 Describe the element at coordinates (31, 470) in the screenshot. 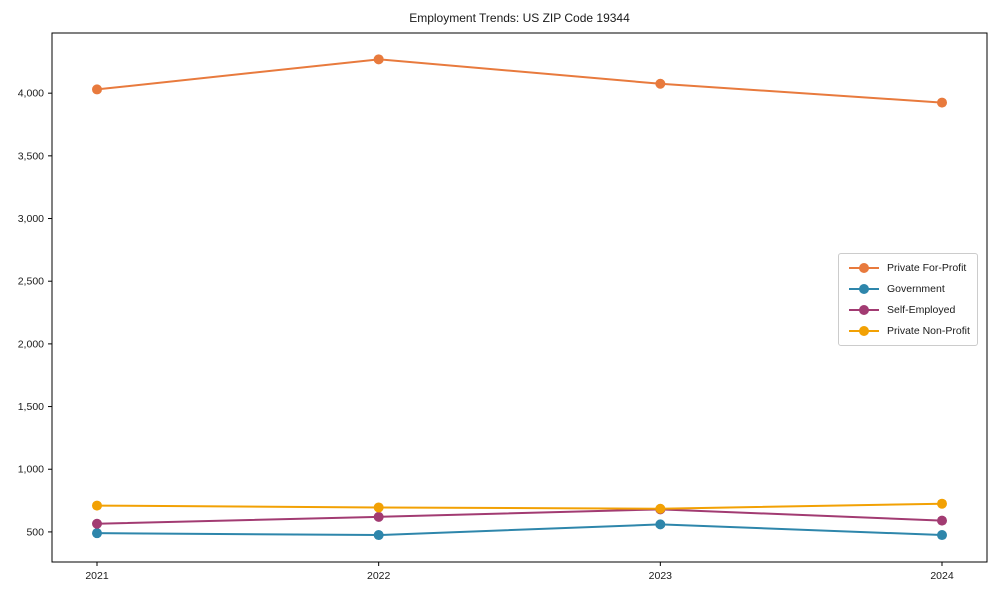

I see `y-tick-label: 1,000` at that location.